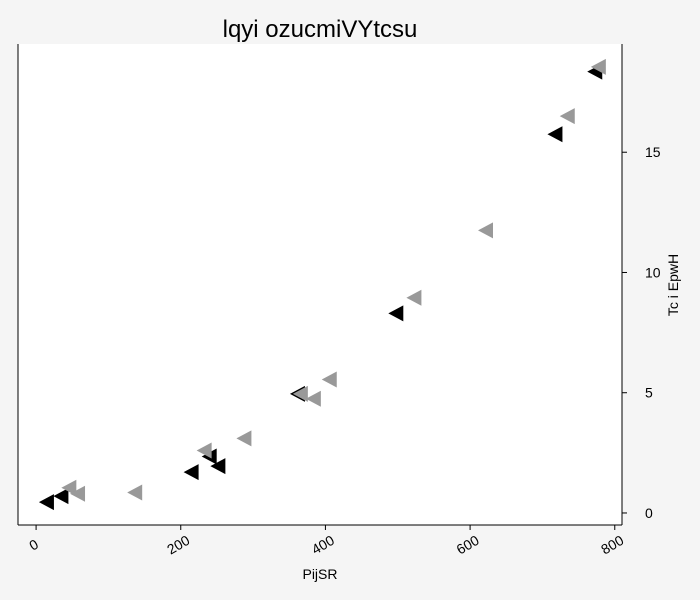 The height and width of the screenshot is (600, 700). I want to click on y-tick-label: 0, so click(649, 513).